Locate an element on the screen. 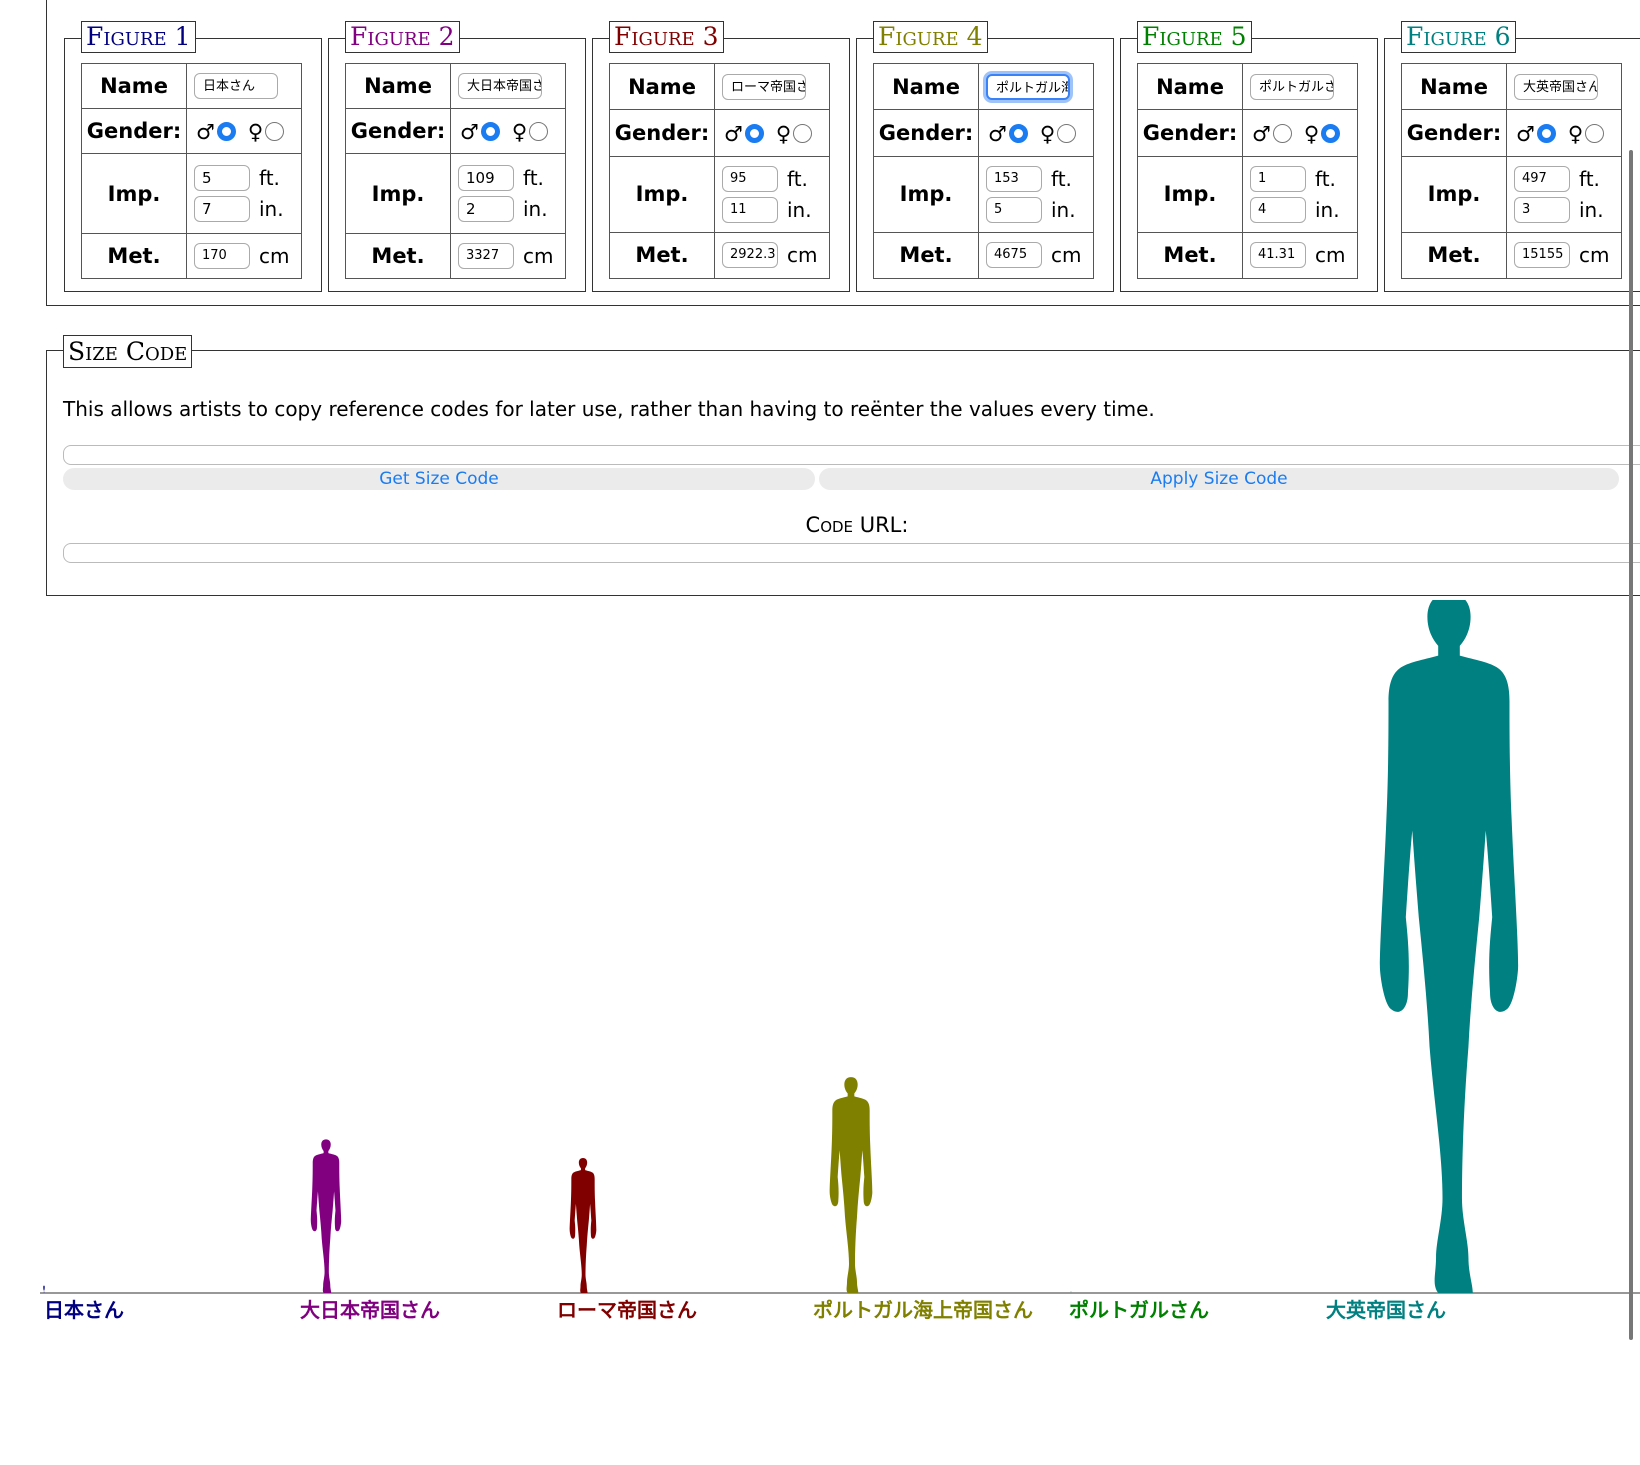 The width and height of the screenshot is (1640, 1465). figure-3-male-radio is located at coordinates (754, 134).